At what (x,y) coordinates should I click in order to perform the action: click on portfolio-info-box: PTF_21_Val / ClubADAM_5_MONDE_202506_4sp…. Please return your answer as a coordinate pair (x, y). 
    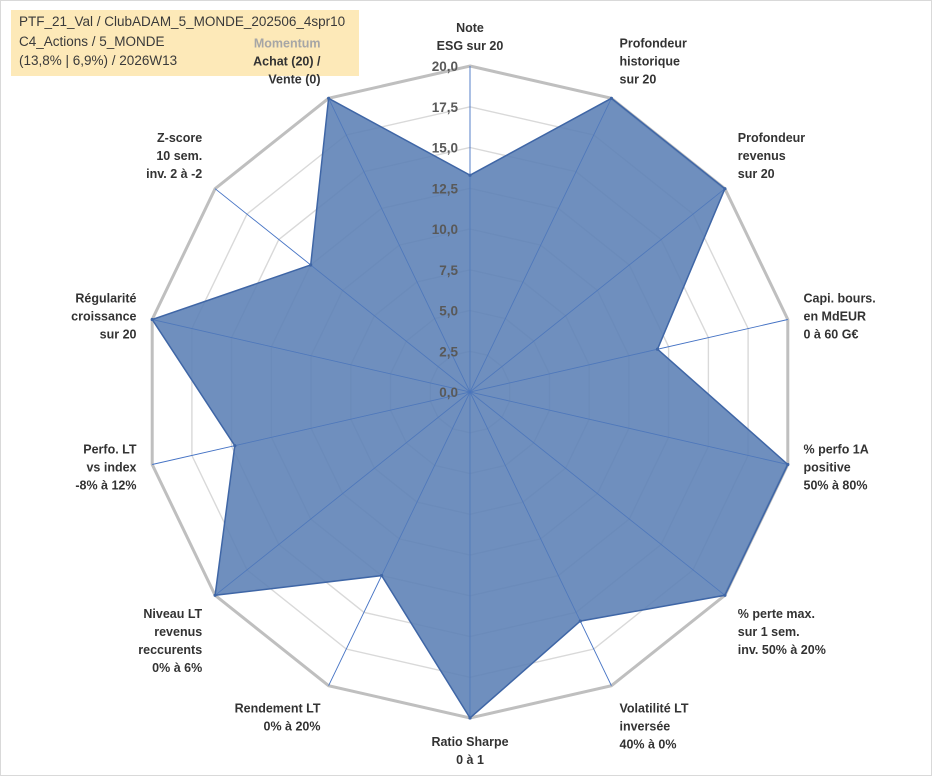
    Looking at the image, I should click on (185, 43).